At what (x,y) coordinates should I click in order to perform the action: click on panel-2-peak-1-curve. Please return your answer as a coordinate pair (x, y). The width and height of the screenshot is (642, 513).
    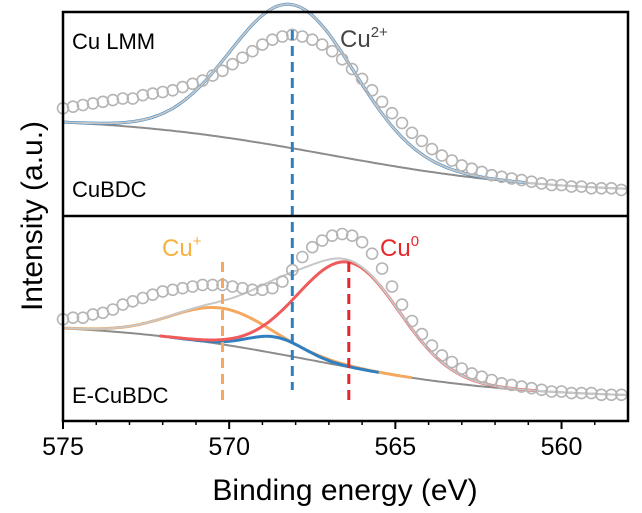
    Looking at the image, I should click on (237, 343).